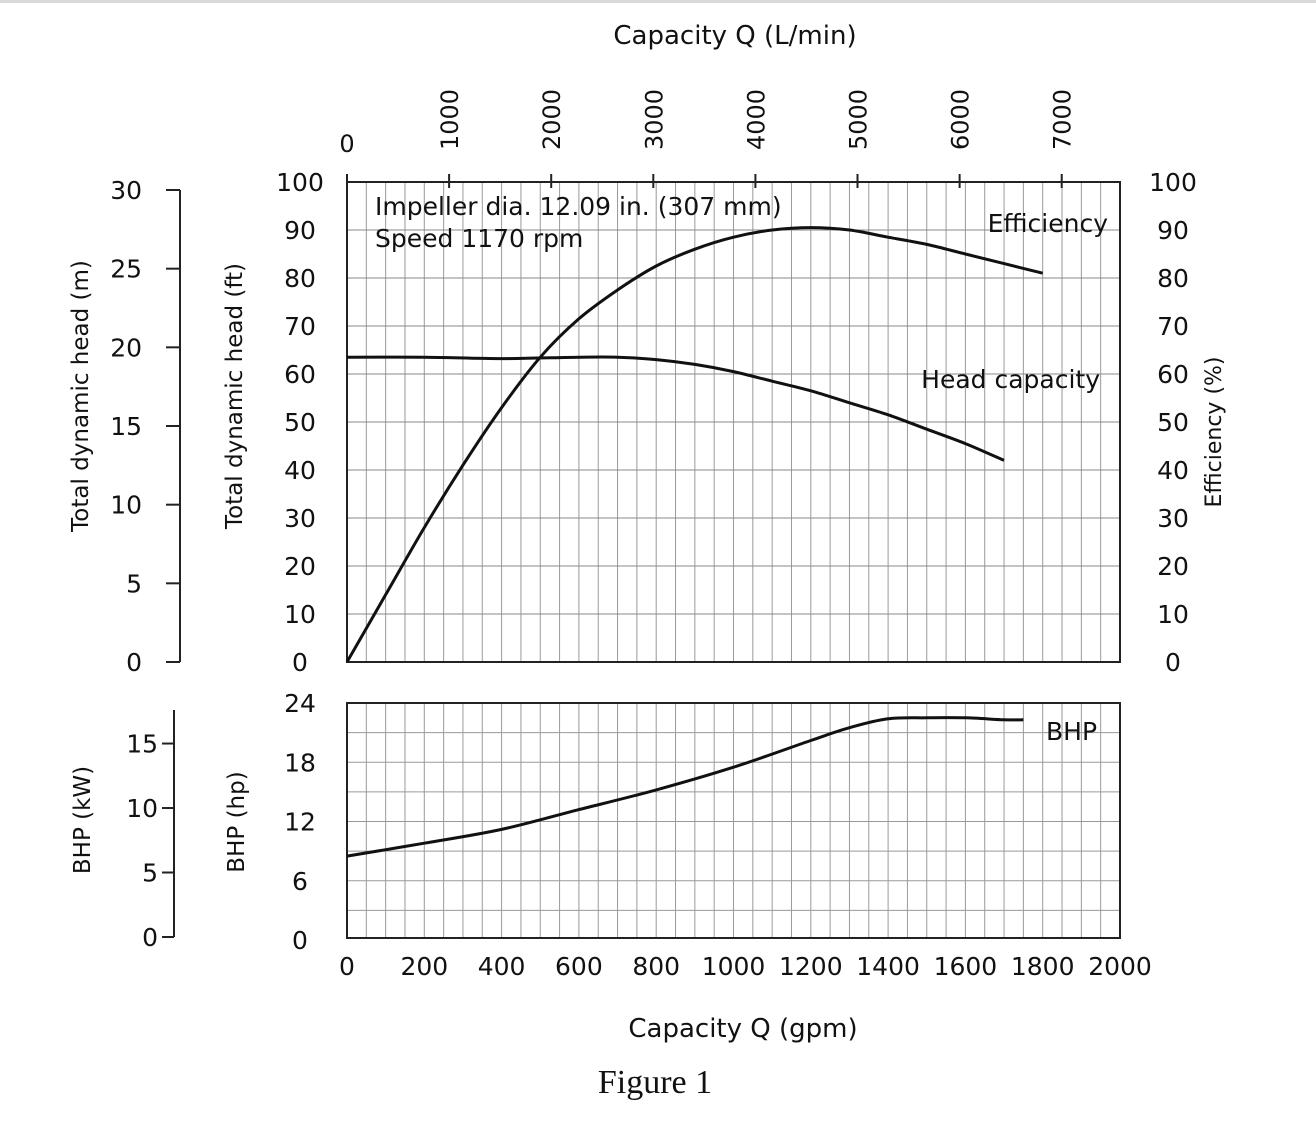 The width and height of the screenshot is (1316, 1136). What do you see at coordinates (142, 808) in the screenshot?
I see `kw-axis-tick-label: 10` at bounding box center [142, 808].